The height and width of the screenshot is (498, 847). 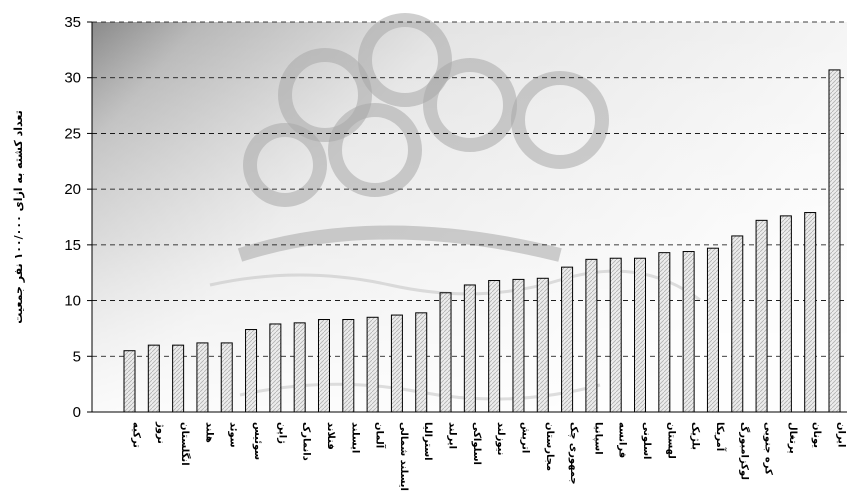 I want to click on x-tick-label: مجارستان, so click(x=549, y=446).